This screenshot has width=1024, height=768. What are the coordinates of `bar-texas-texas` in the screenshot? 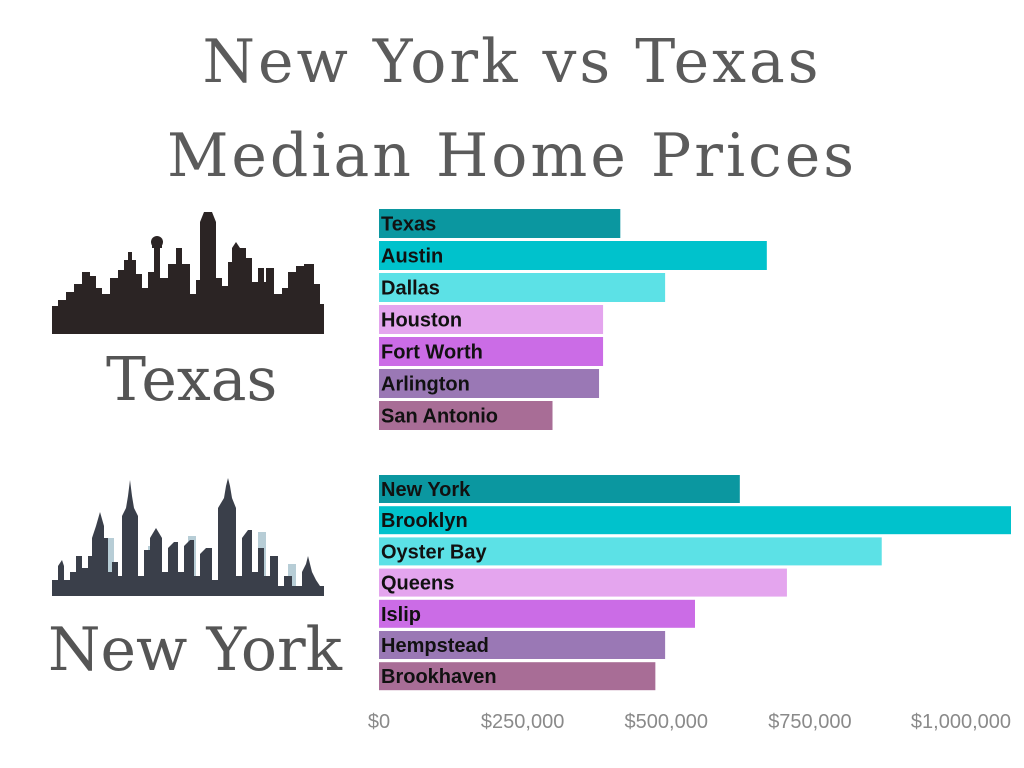 It's located at (500, 223).